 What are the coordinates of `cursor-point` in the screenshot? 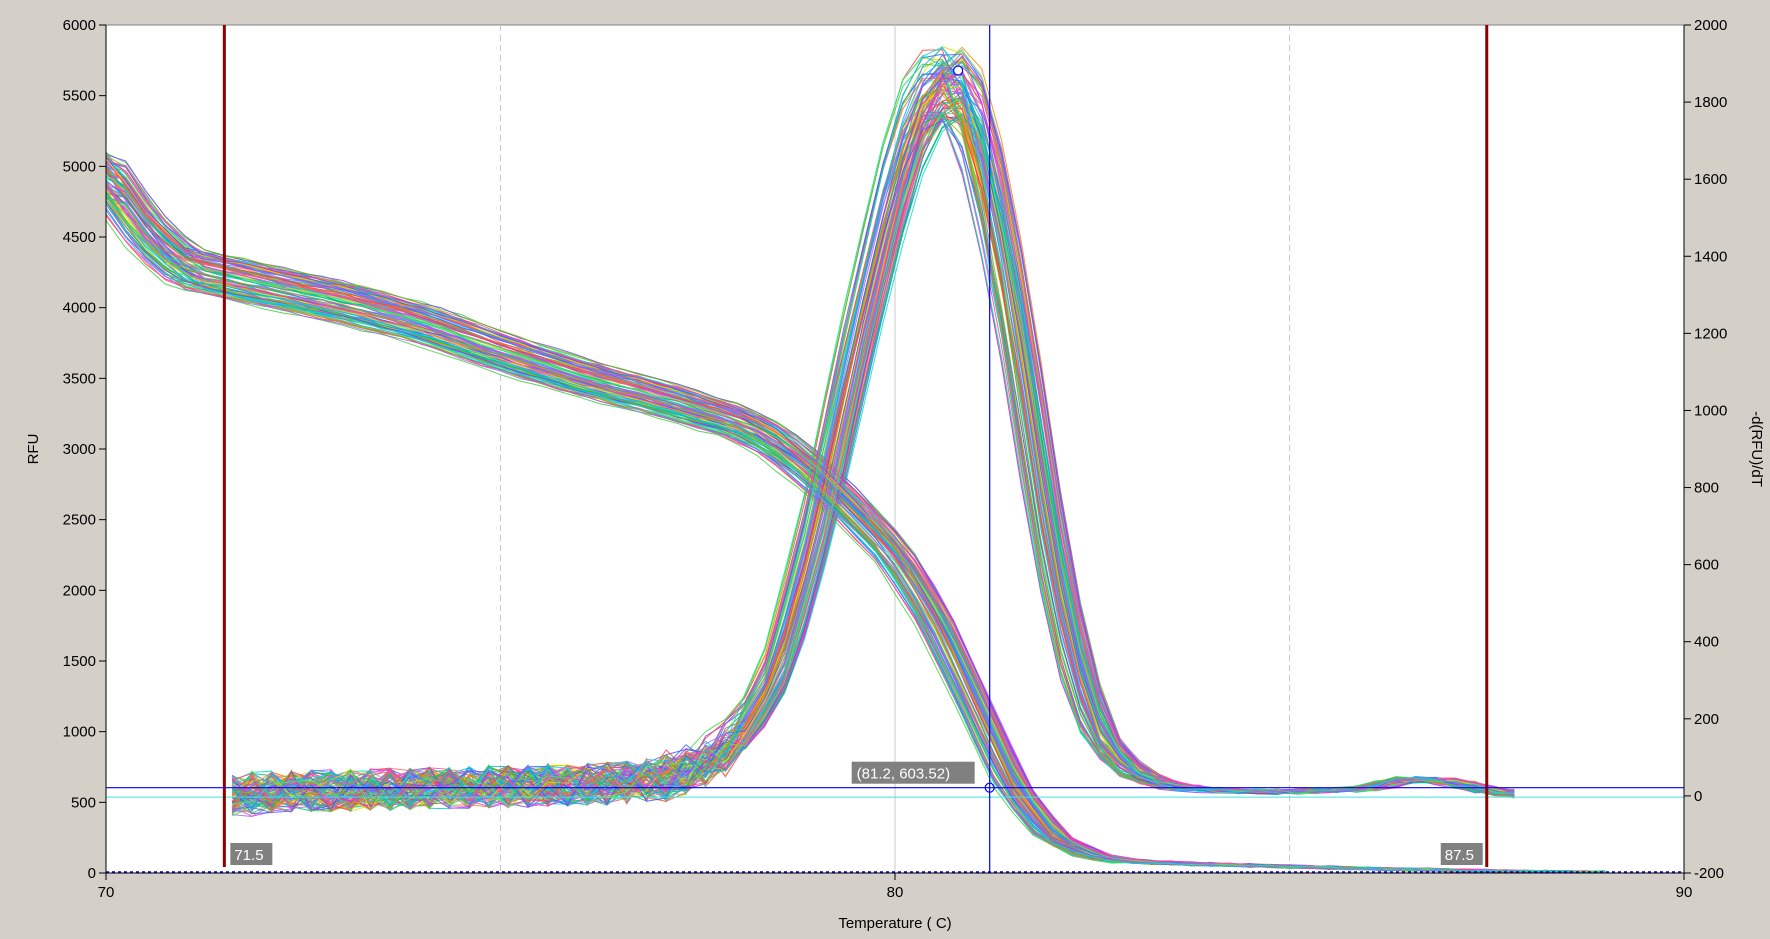 It's located at (989, 787).